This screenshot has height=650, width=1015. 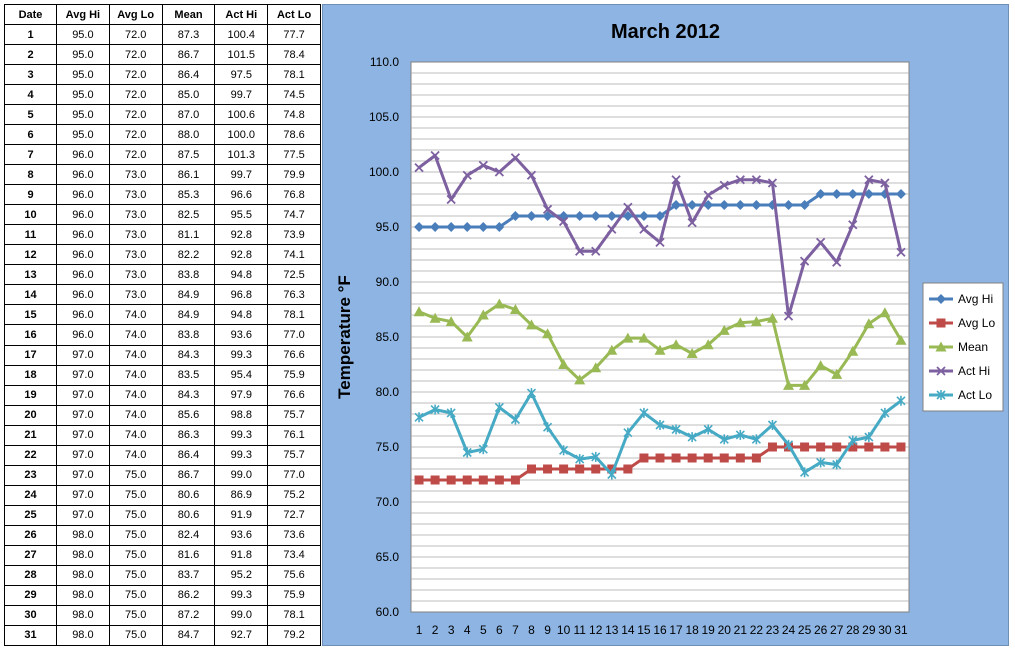 What do you see at coordinates (30, 355) in the screenshot?
I see `cell-date: 17` at bounding box center [30, 355].